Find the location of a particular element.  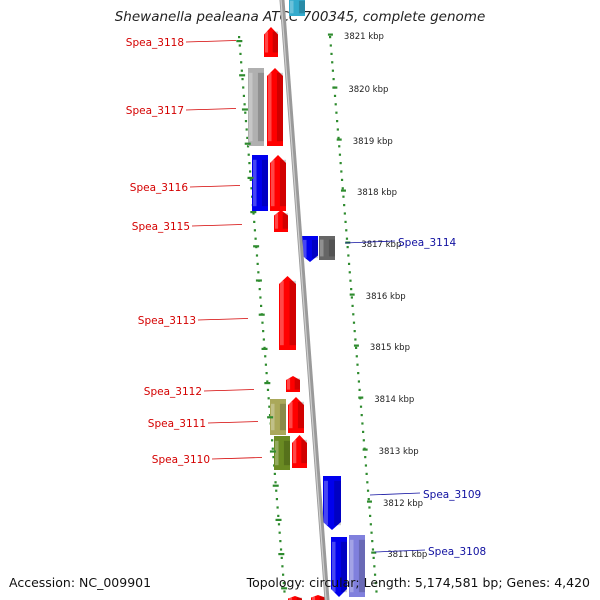

gene-label-spea-3111: Spea_3111 is located at coordinates (203, 424).